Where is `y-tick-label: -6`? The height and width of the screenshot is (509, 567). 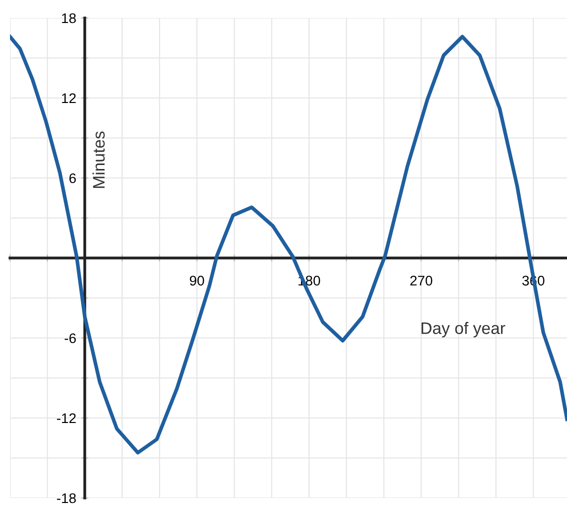 y-tick-label: -6 is located at coordinates (70, 338).